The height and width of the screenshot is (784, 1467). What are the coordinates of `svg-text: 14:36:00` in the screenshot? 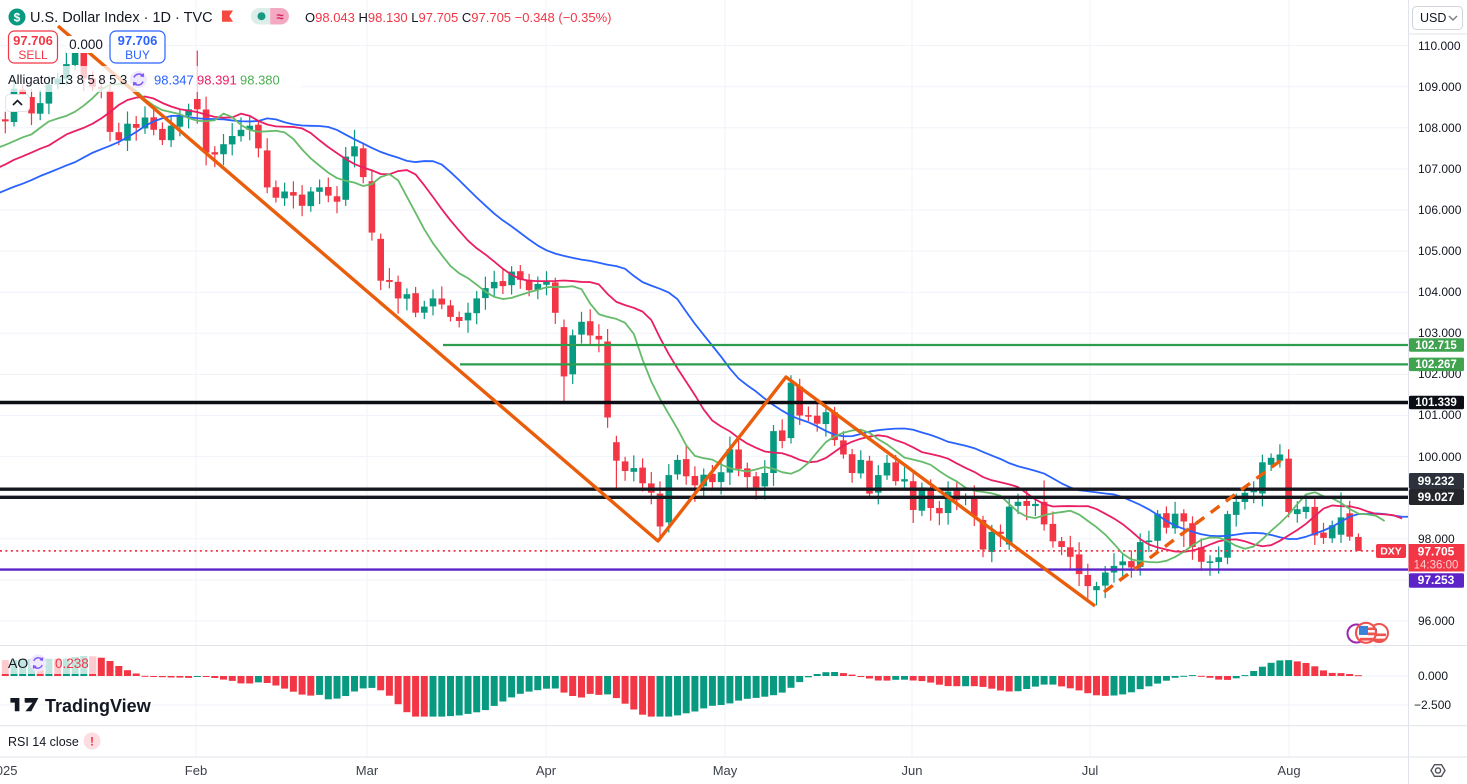 It's located at (1436, 566).